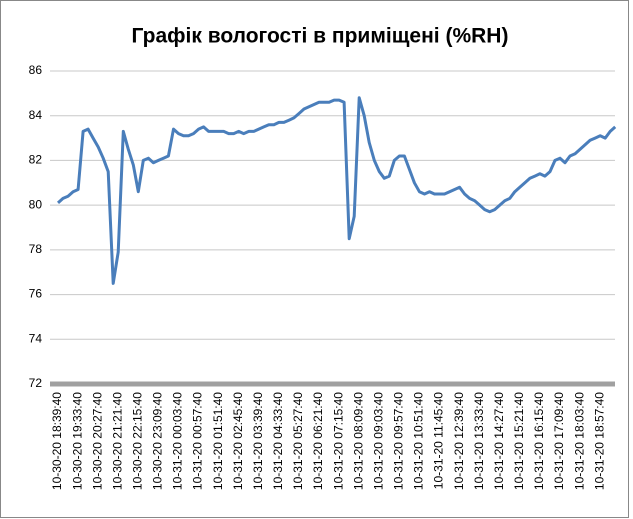 The width and height of the screenshot is (633, 519). Describe the element at coordinates (378, 441) in the screenshot. I see `x-tick-label: 10-31-20 09:03:40` at that location.